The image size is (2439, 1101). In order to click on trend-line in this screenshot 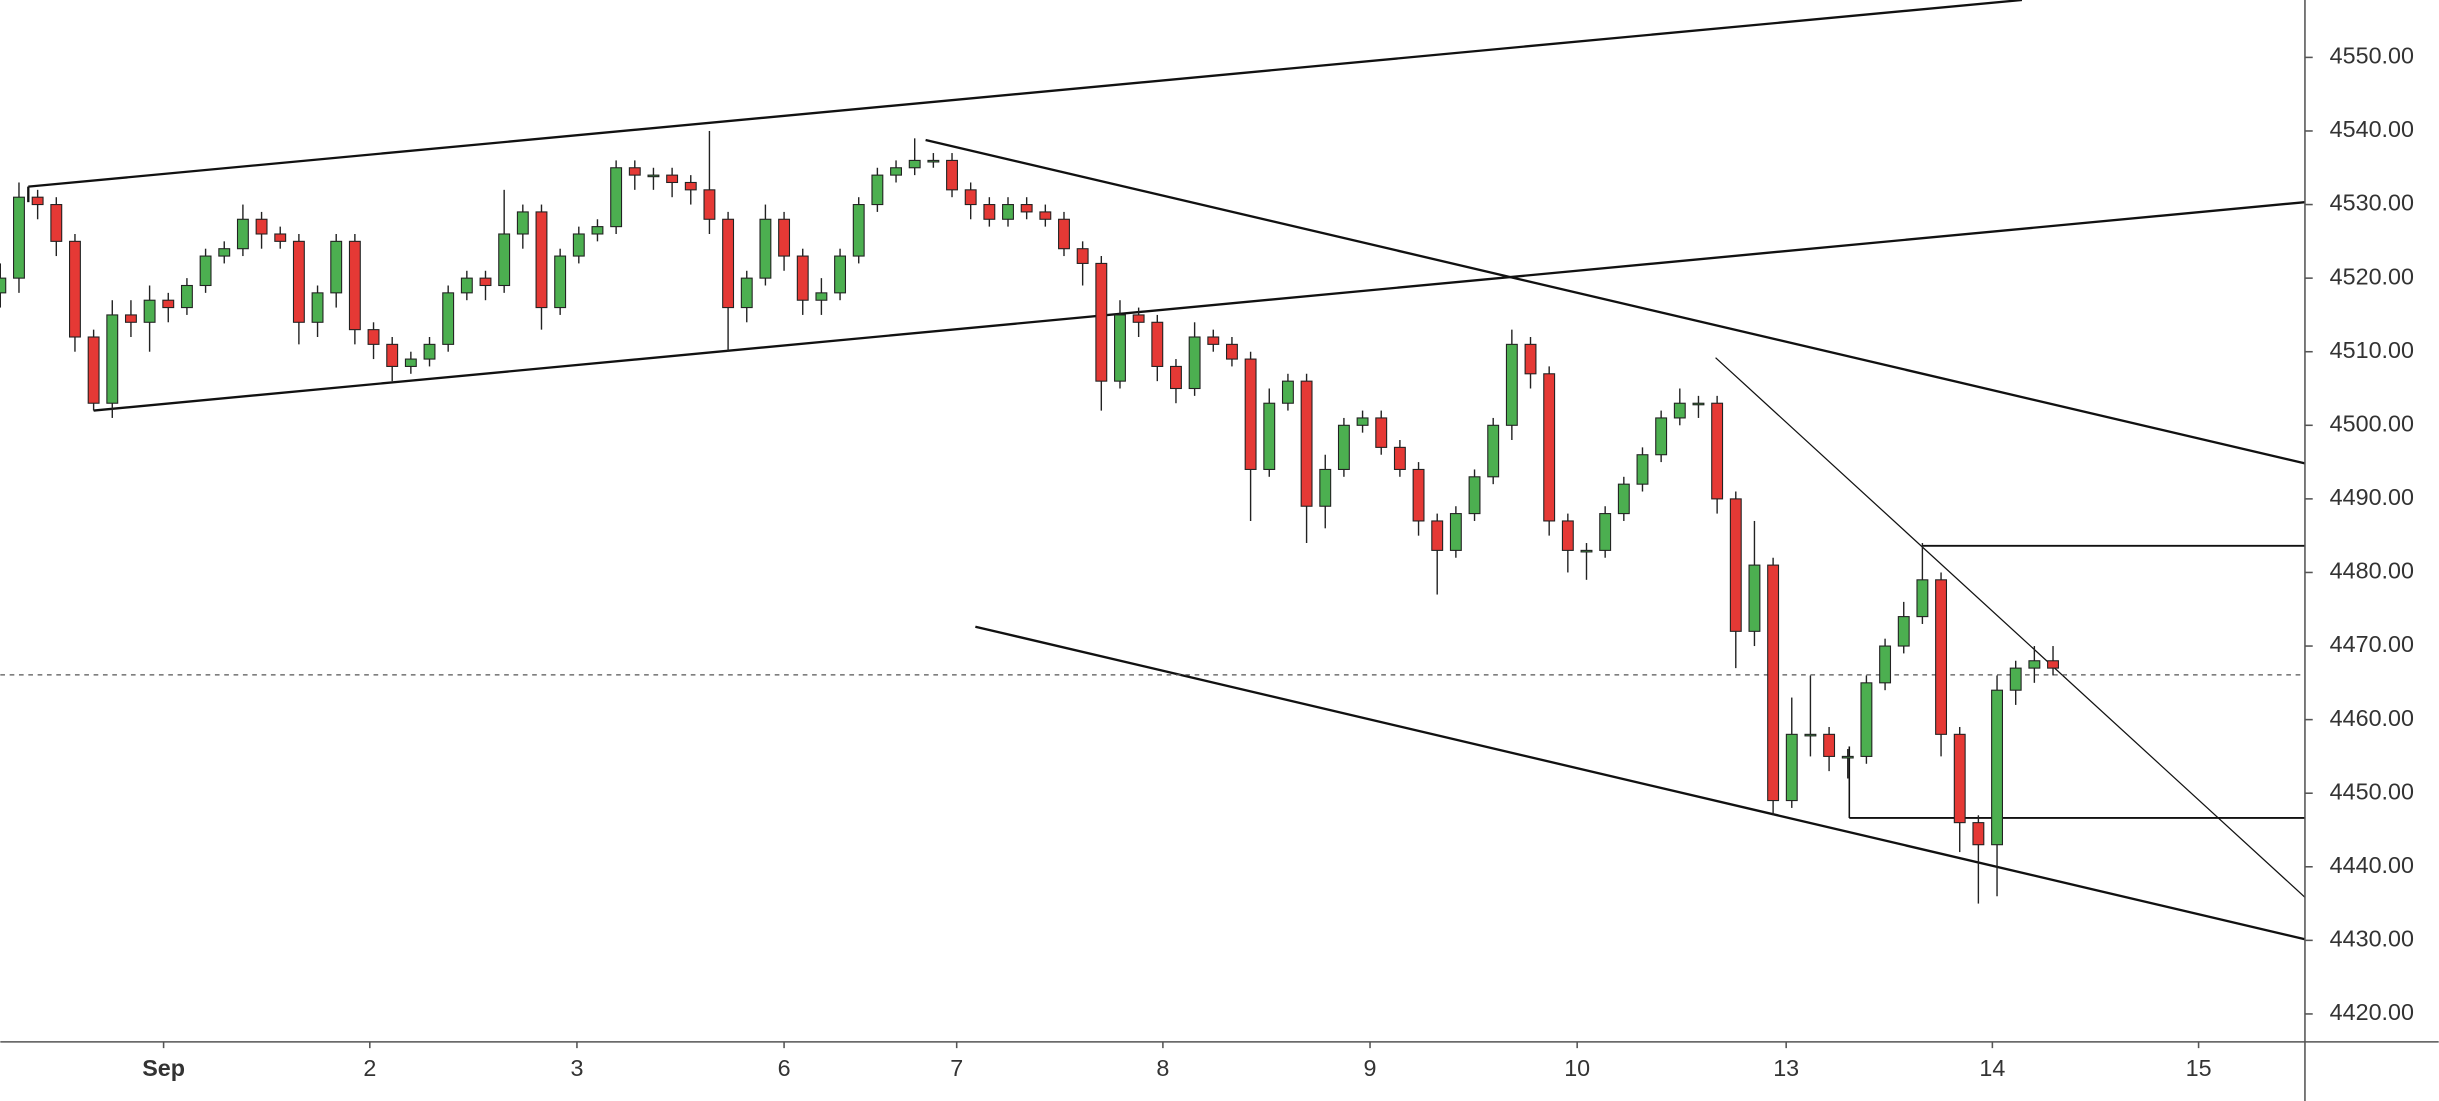, I will do `click(1025, 94)`.